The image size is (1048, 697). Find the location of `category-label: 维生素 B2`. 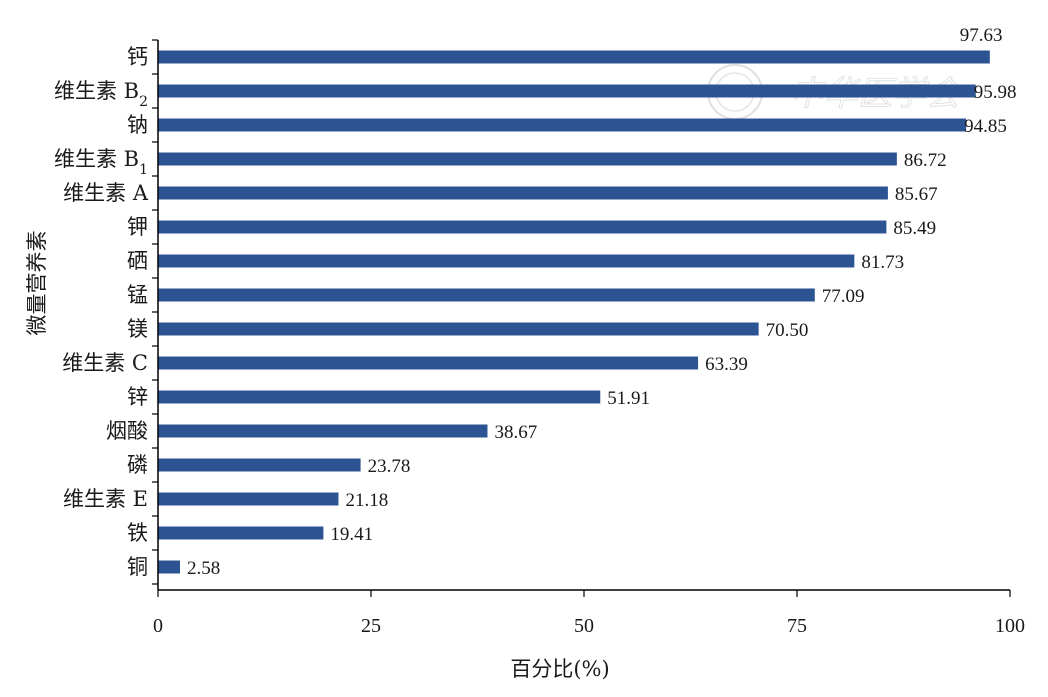

category-label: 维生素 B2 is located at coordinates (101, 94).